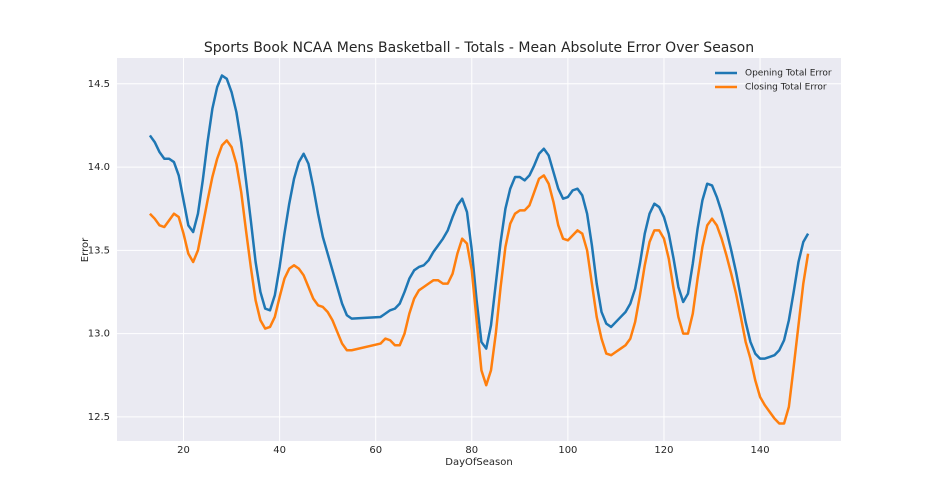 This screenshot has width=936, height=504. What do you see at coordinates (99, 167) in the screenshot?
I see `y-tick-label: 14.0` at bounding box center [99, 167].